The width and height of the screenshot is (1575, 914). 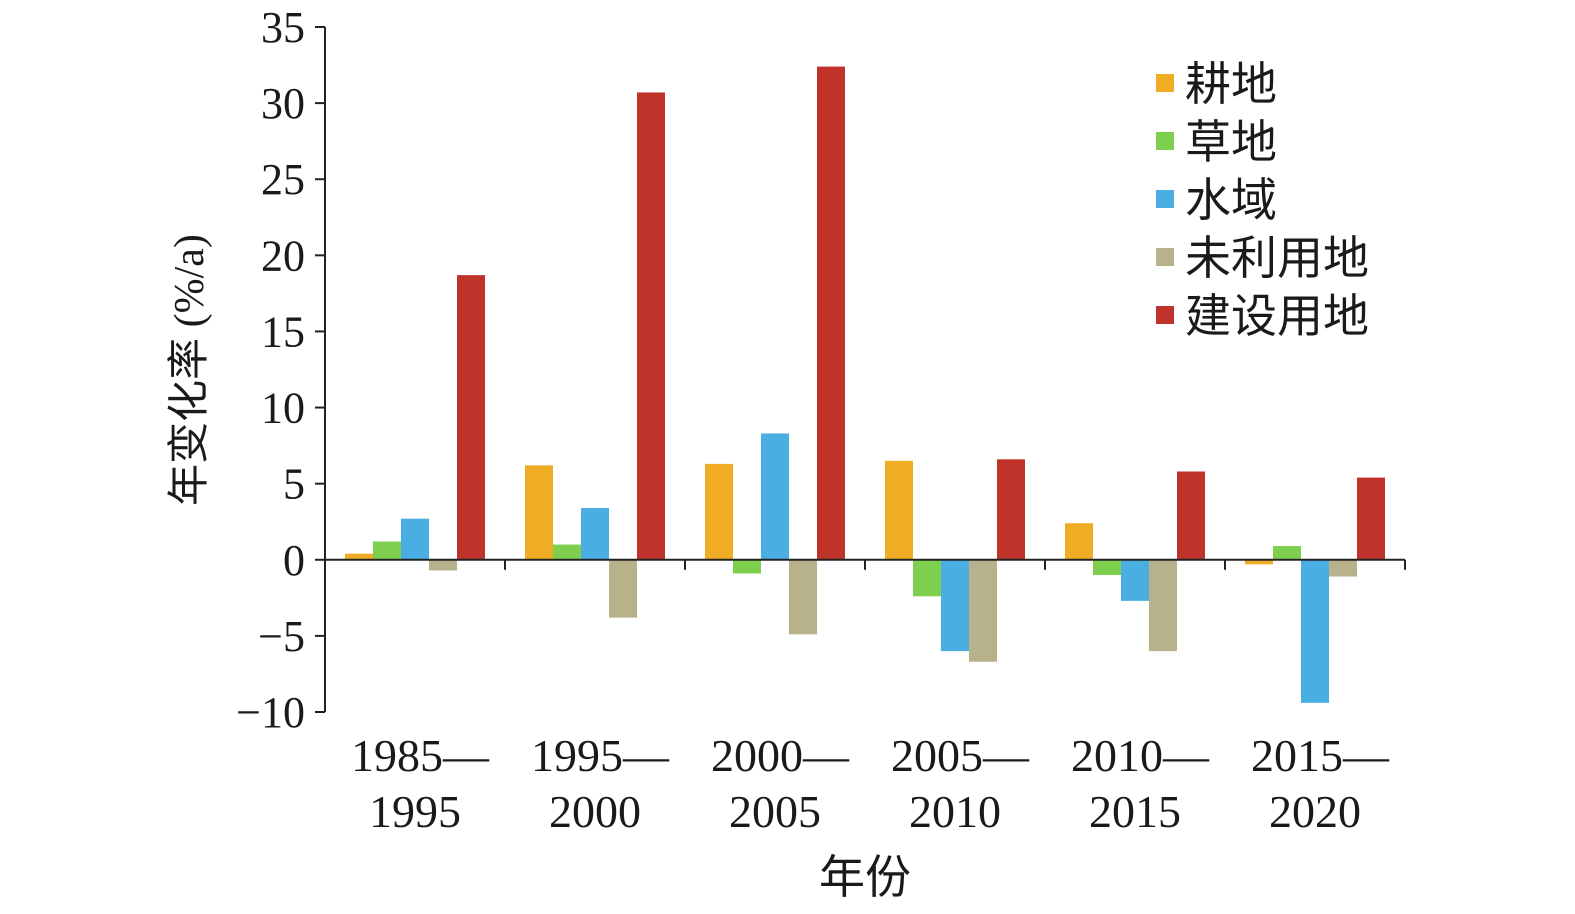 I want to click on x-tick-label: 2005, so click(x=775, y=811).